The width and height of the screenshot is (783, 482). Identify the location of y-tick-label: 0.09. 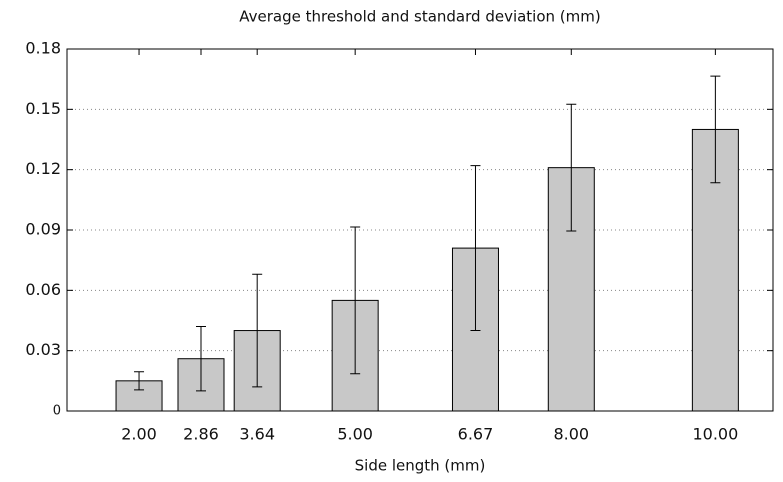
(43, 229).